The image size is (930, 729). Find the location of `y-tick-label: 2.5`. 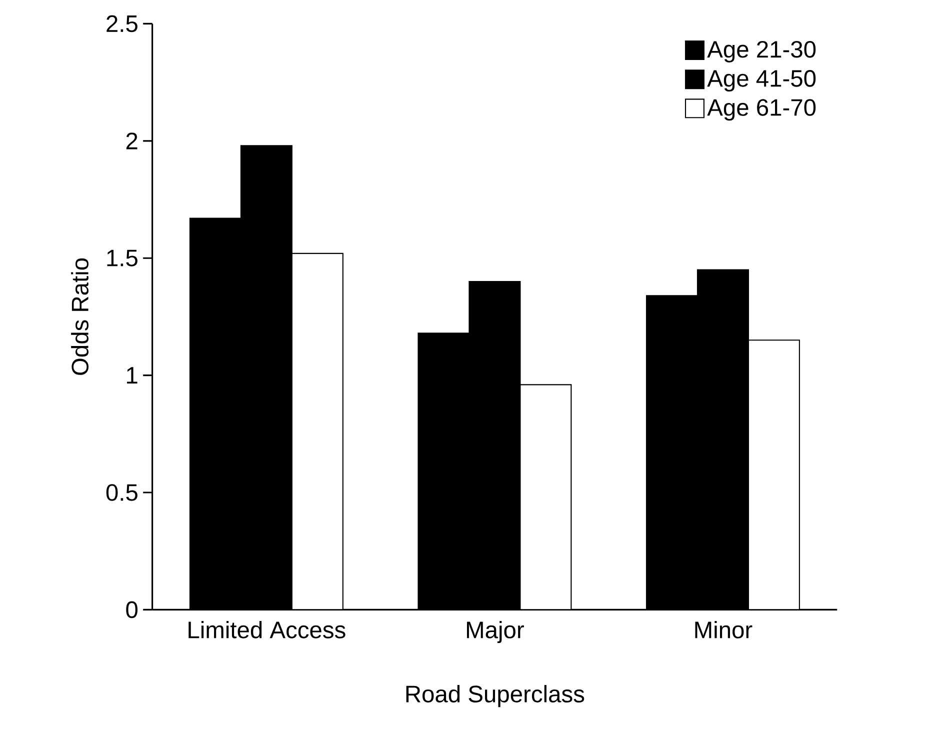

y-tick-label: 2.5 is located at coordinates (122, 23).